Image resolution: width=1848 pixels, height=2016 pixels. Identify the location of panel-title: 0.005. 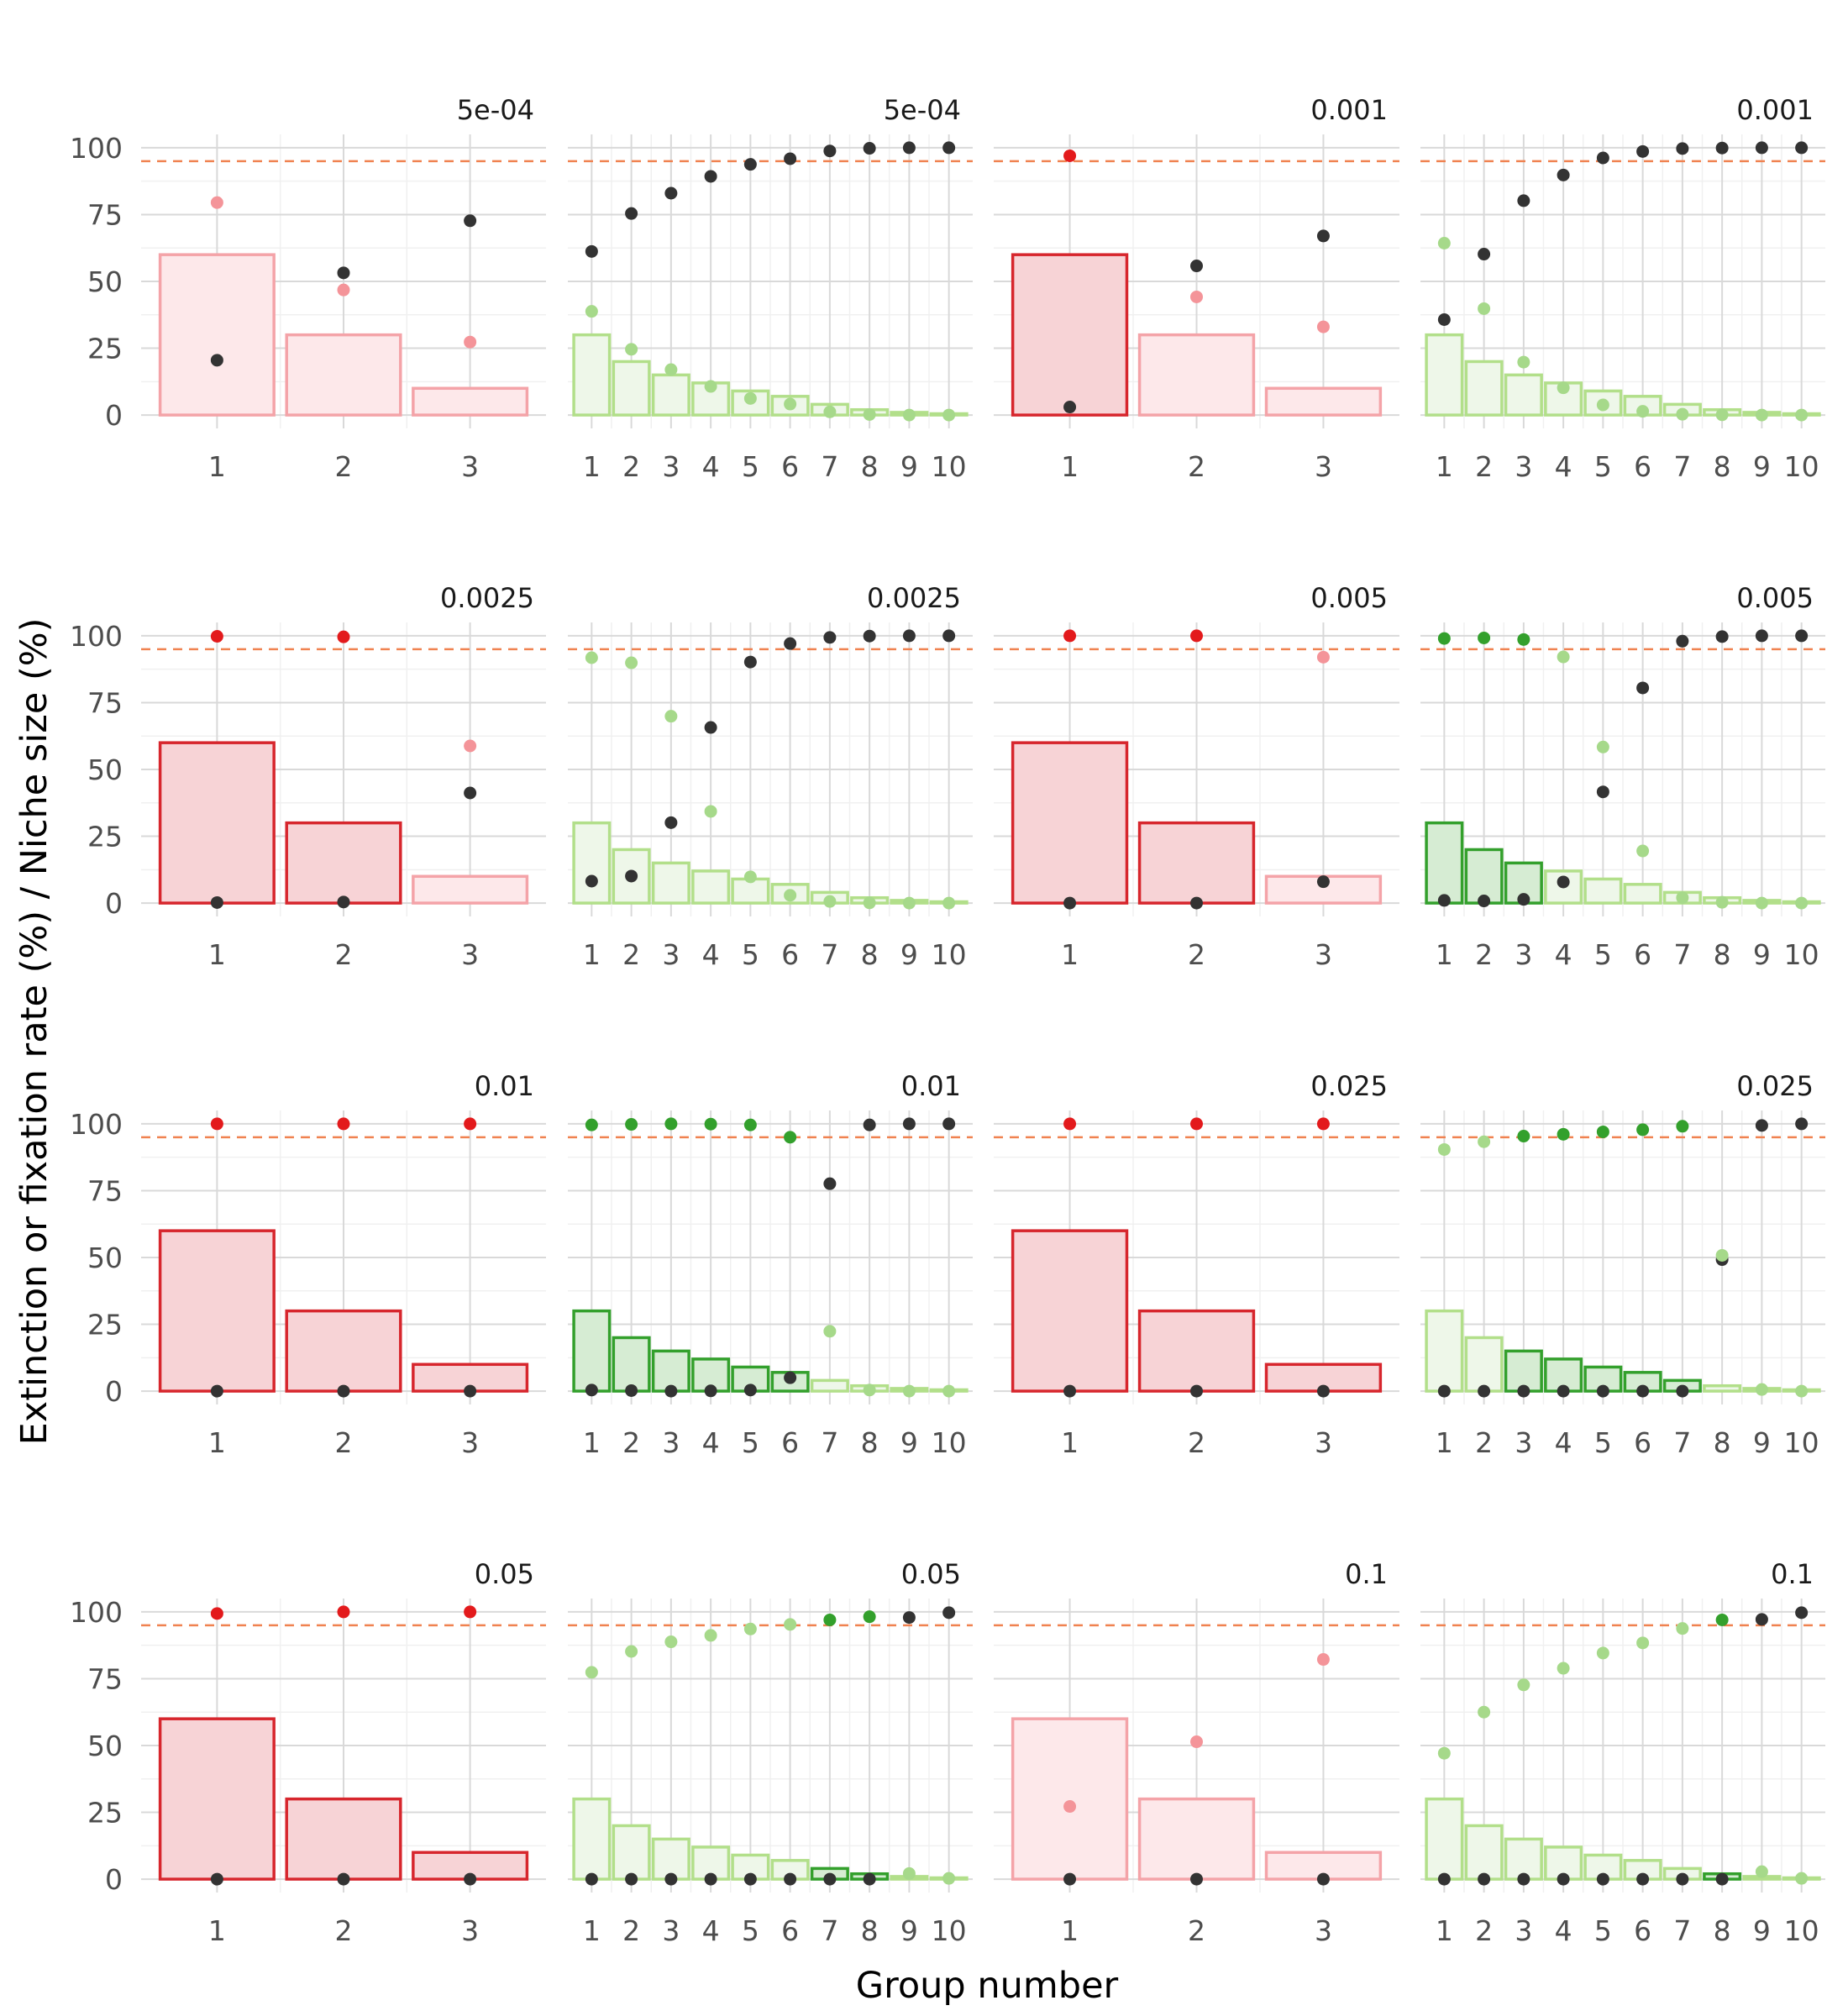
(1775, 598).